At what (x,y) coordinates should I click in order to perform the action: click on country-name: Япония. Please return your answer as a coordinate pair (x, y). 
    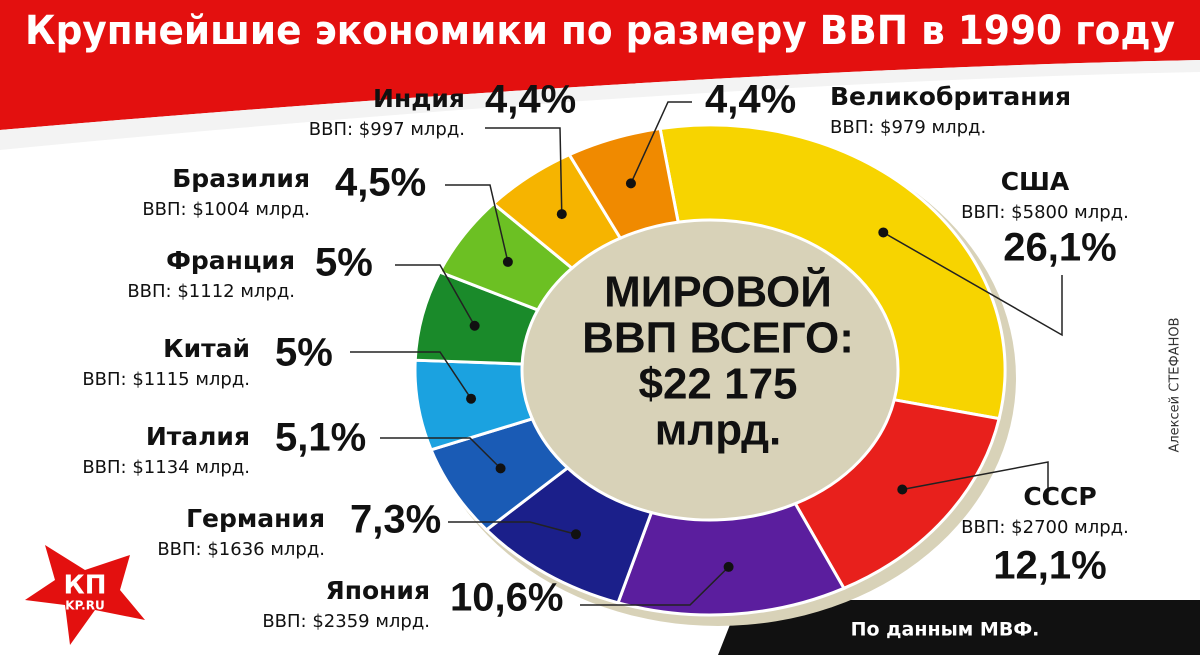
    Looking at the image, I should click on (377, 590).